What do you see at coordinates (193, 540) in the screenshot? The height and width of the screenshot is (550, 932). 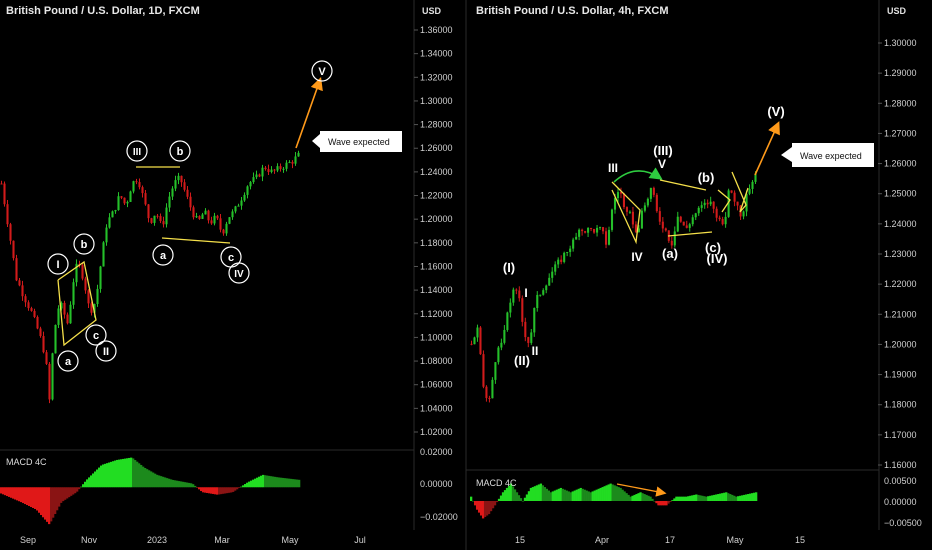 I see `left-time-axis: Sep Nov 2023 Mar May Jul` at bounding box center [193, 540].